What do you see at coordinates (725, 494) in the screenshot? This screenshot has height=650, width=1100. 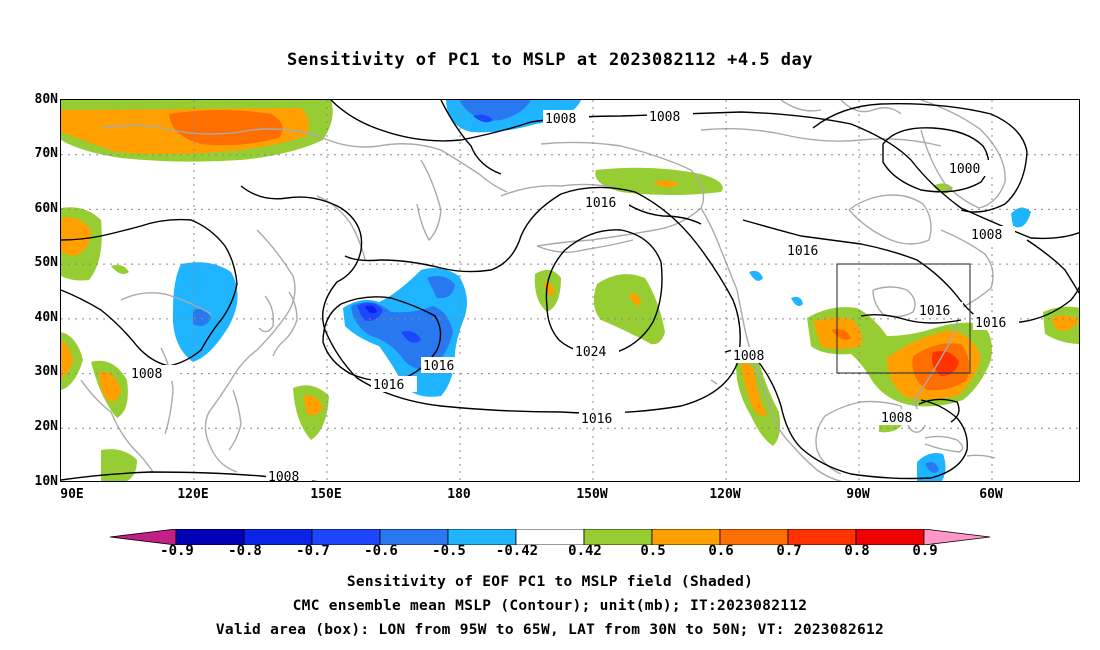 I see `lon-label-120w: 120W` at bounding box center [725, 494].